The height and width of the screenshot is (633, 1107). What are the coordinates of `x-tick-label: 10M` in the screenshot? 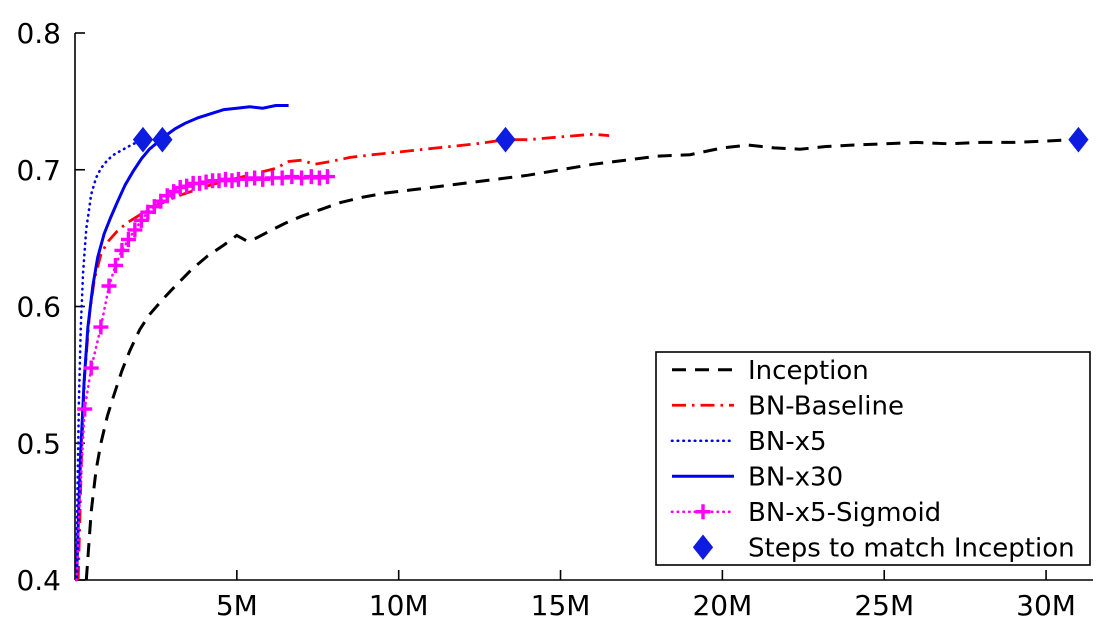 It's located at (399, 605).